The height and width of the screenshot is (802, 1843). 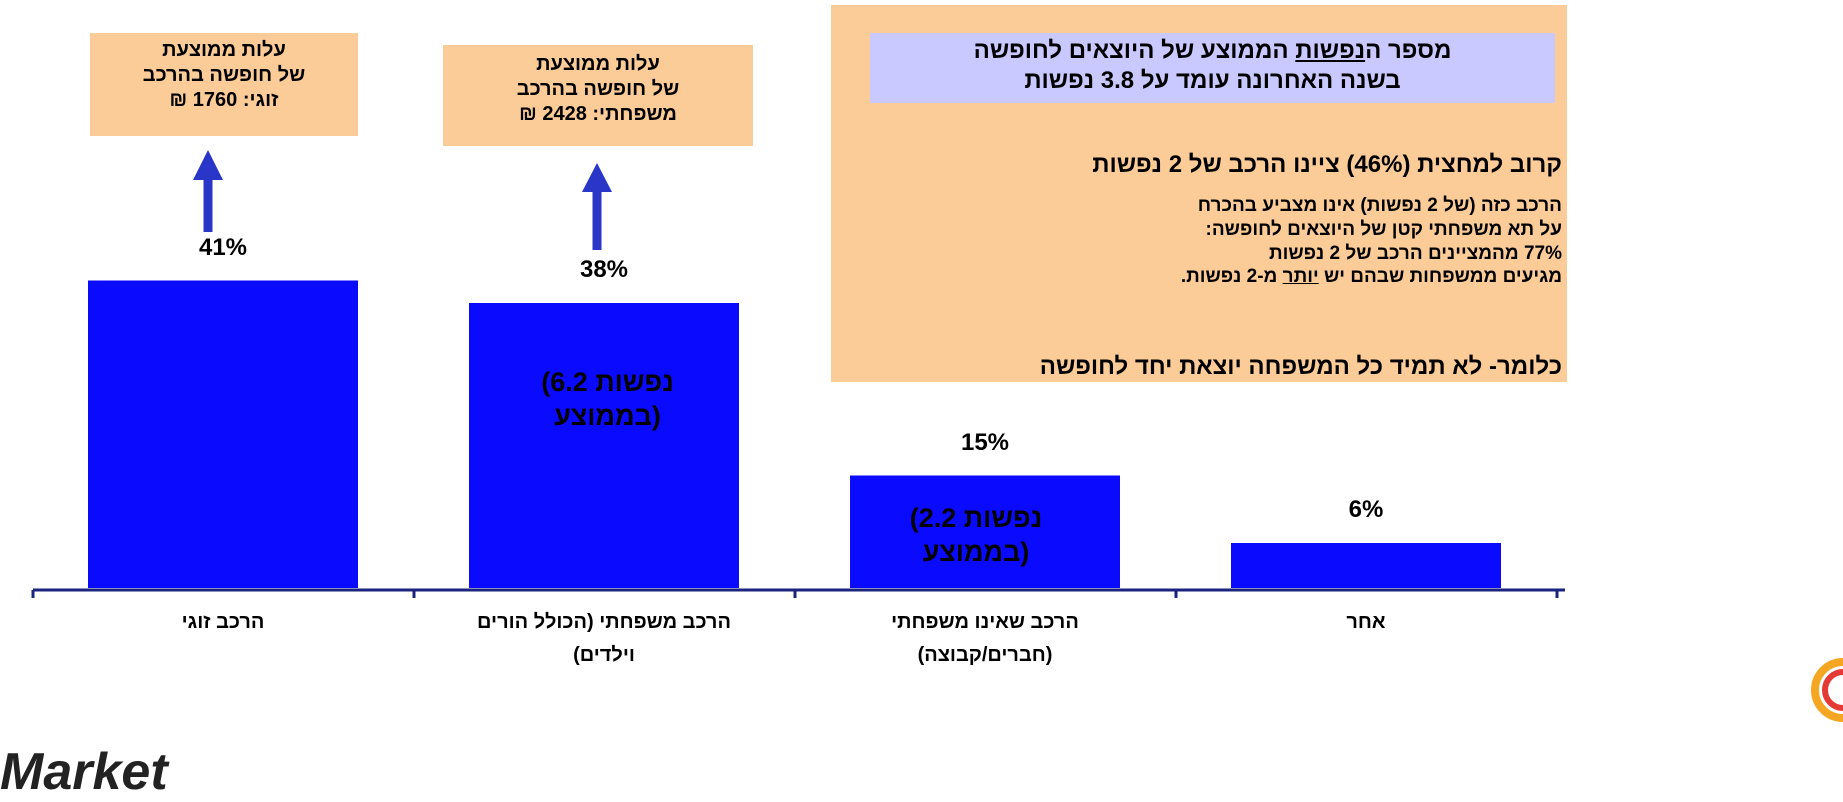 What do you see at coordinates (1379, 205) in the screenshot?
I see `text-line: הרכב כזה (של 2 נפשות) אינו מצביע בהכרח` at bounding box center [1379, 205].